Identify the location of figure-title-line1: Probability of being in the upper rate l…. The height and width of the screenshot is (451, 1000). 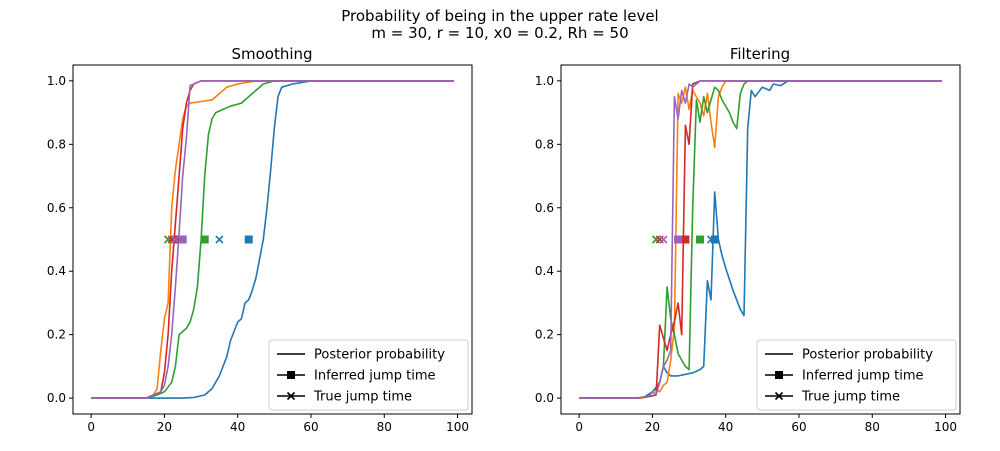
(499, 16).